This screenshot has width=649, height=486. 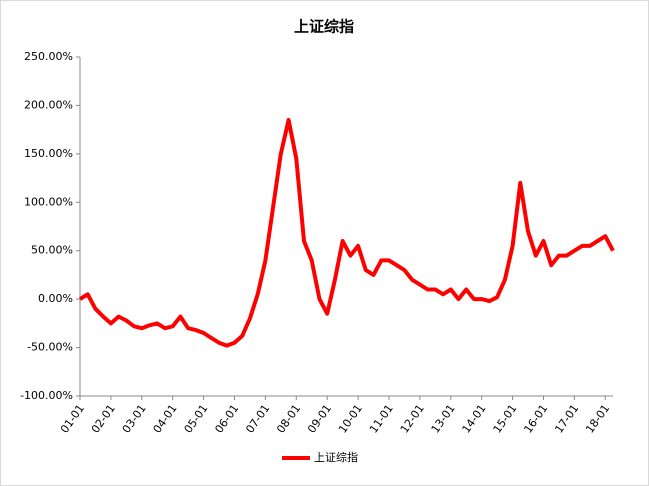 What do you see at coordinates (46, 395) in the screenshot?
I see `y-tick-label: -100.00%` at bounding box center [46, 395].